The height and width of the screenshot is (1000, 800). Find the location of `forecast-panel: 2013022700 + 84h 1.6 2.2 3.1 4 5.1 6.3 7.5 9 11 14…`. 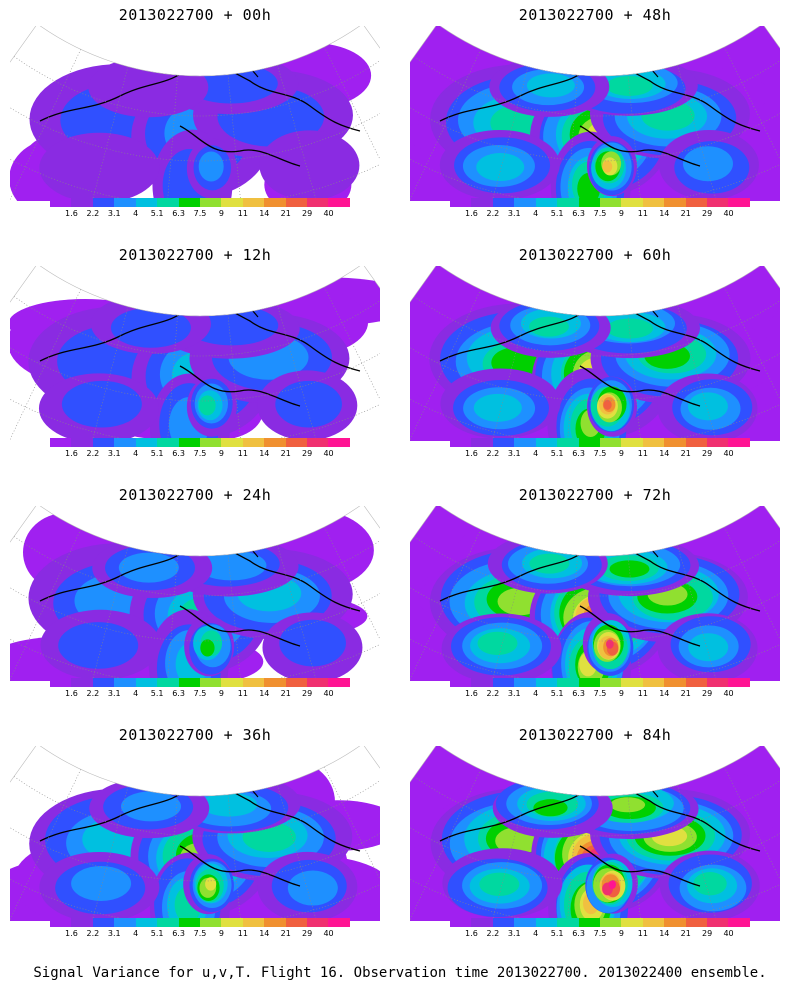

forecast-panel: 2013022700 + 84h 1.6 2.2 3.1 4 5.1 6.3 7.5 9 11 14… is located at coordinates (595, 839).